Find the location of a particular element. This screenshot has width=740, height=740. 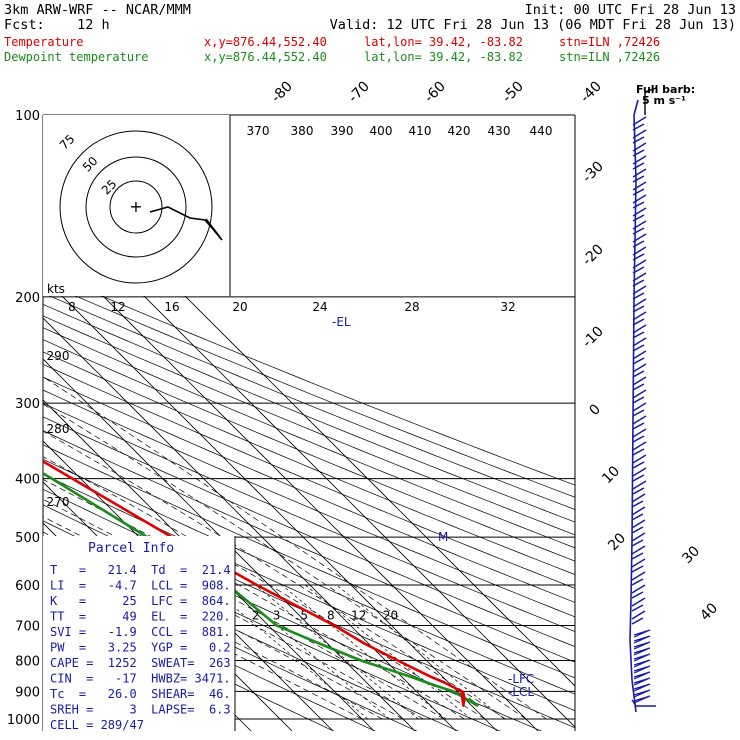

theta-label: 430 is located at coordinates (499, 131).